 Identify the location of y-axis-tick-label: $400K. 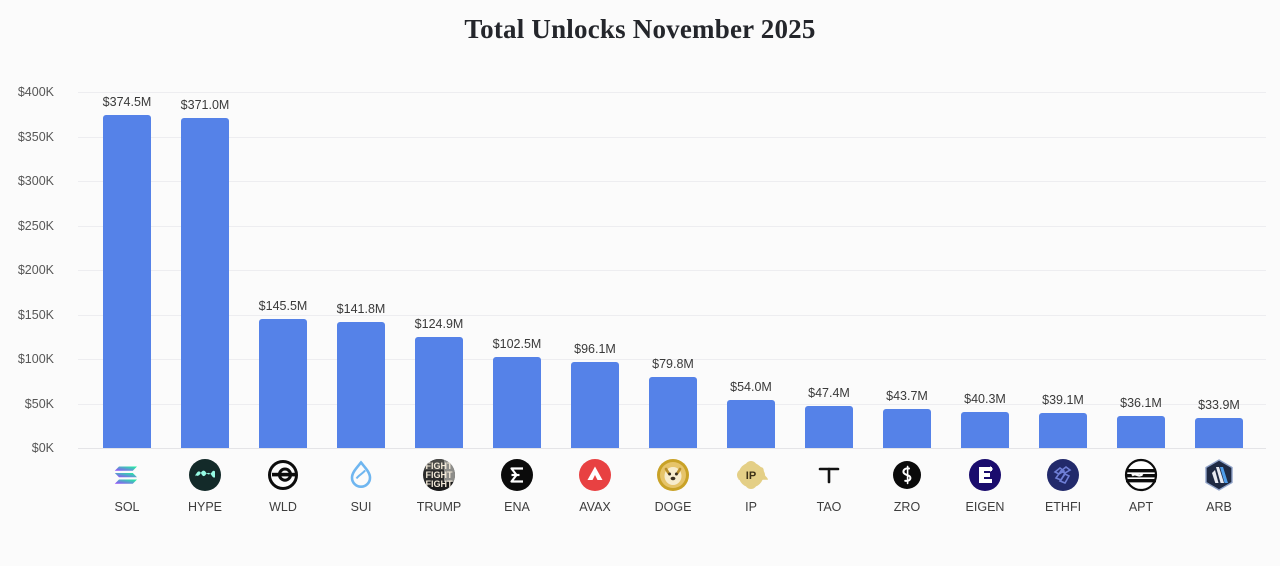
(35, 92).